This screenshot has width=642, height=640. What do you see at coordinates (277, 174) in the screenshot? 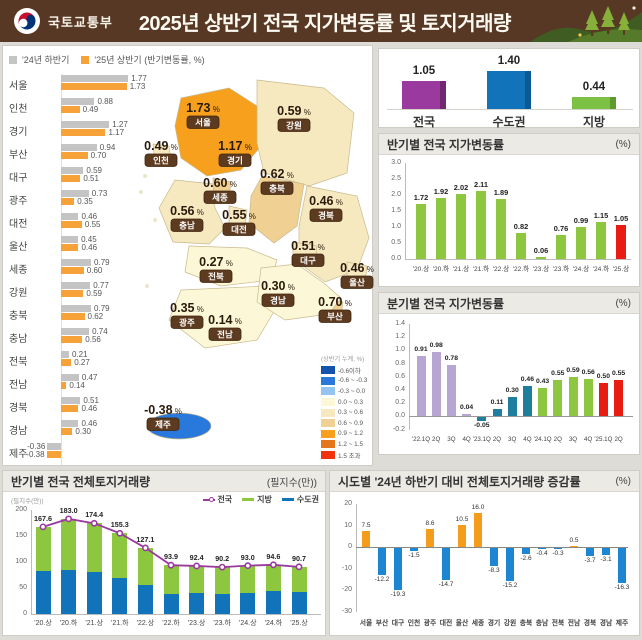
I see `map-value-충북: 0.62 %` at bounding box center [277, 174].